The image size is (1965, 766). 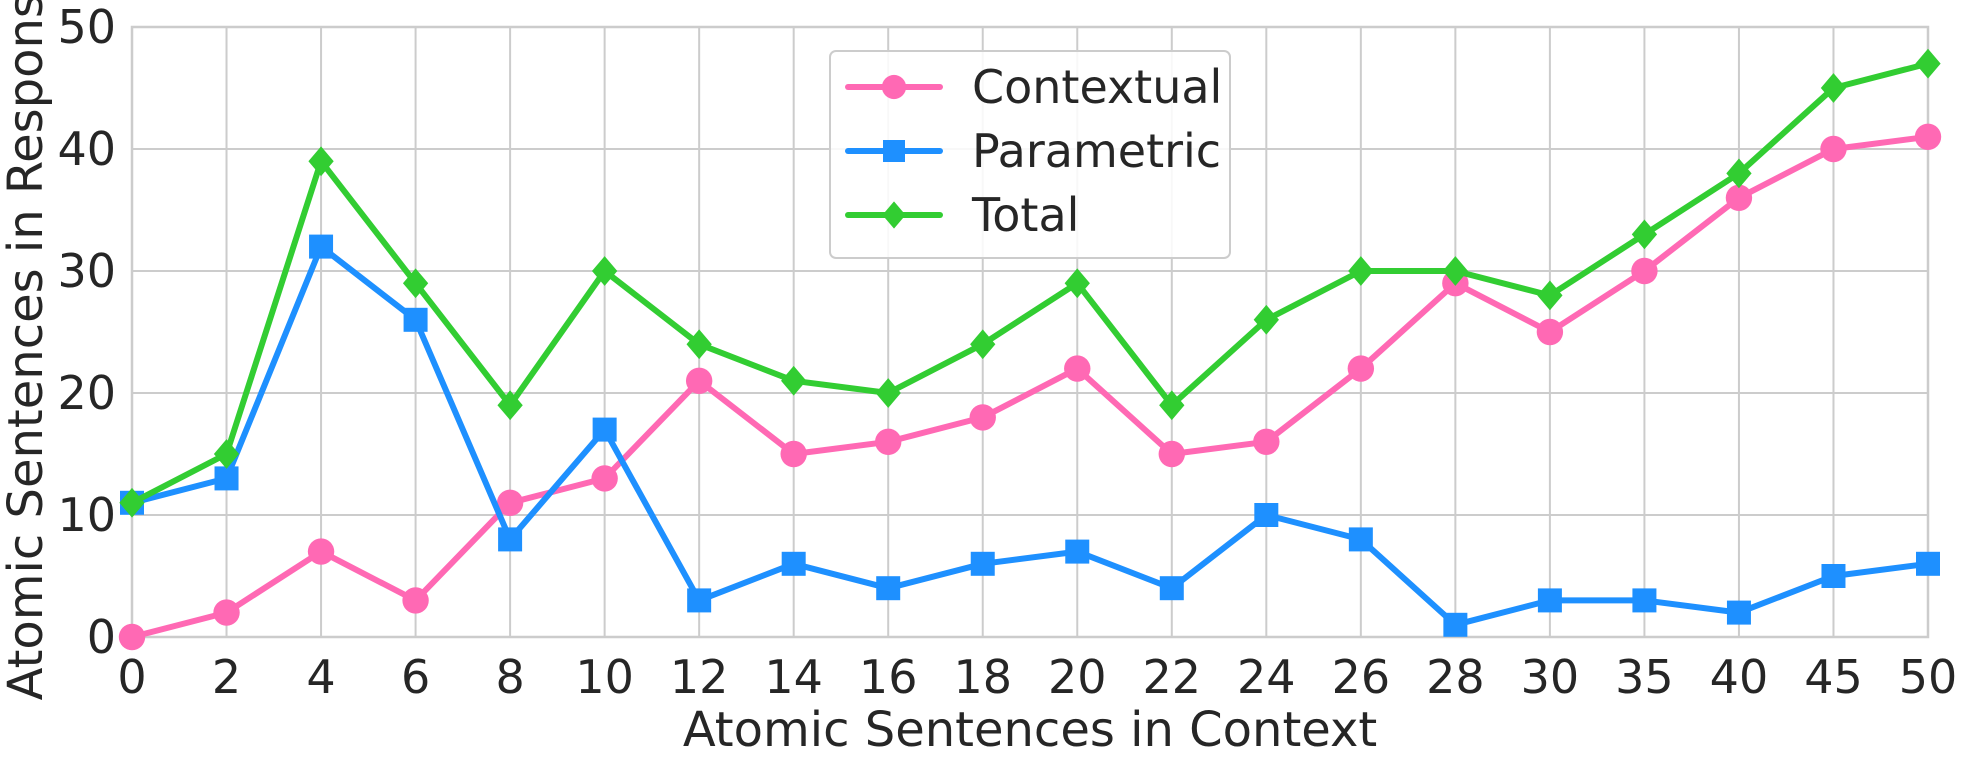 I want to click on x-tick-label: 26, so click(x=1361, y=677).